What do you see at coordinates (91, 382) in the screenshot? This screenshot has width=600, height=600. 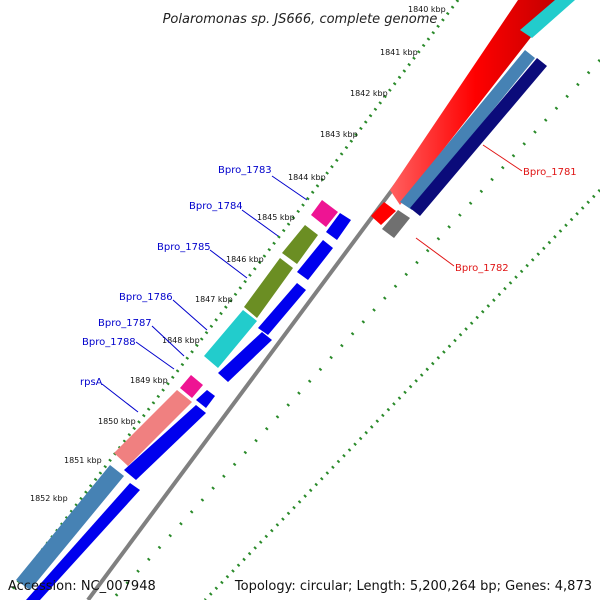 I see `gene-label-rpsa: rpsA` at bounding box center [91, 382].